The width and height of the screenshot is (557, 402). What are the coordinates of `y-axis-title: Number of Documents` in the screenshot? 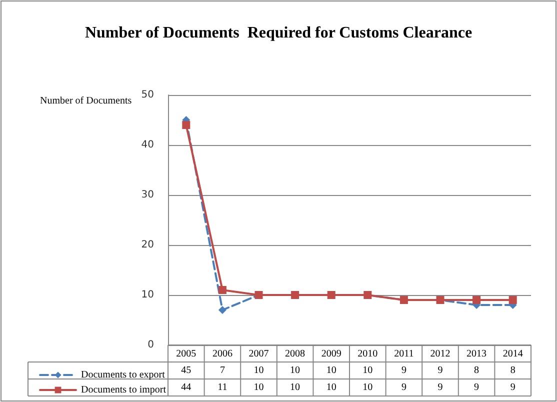 It's located at (86, 101).